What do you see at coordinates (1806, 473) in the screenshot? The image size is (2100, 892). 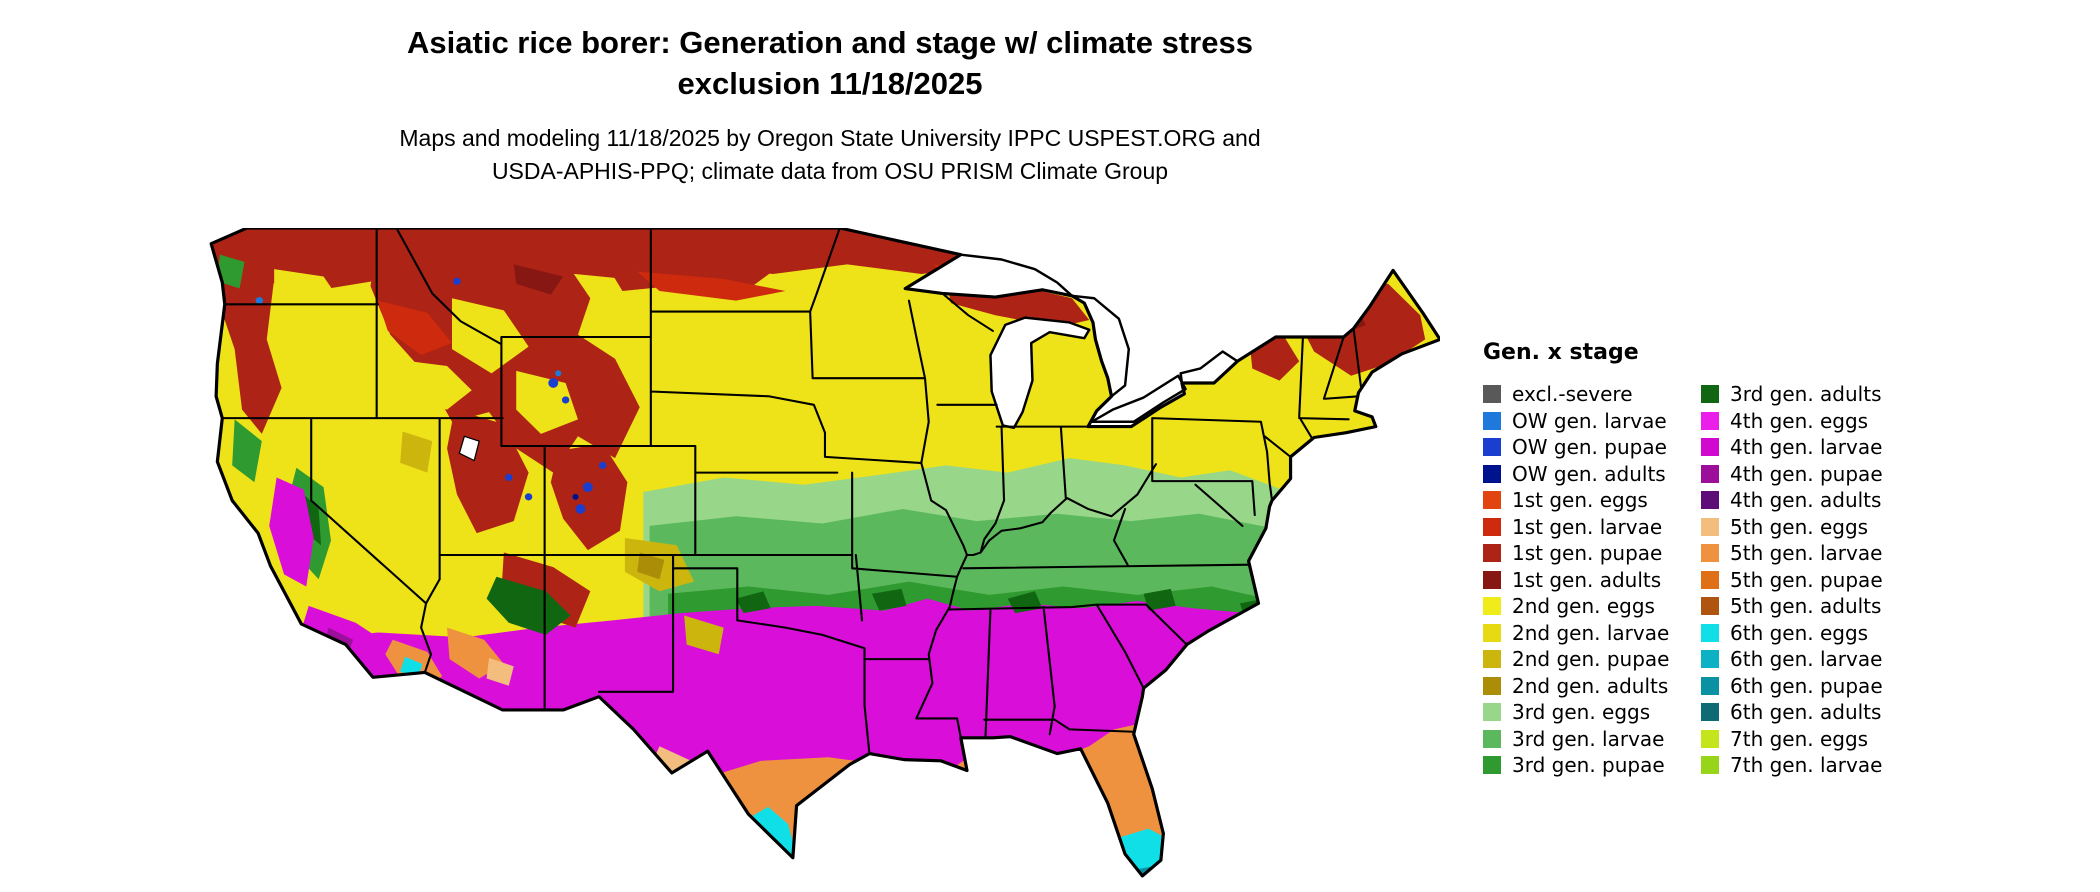 I see `legend-label: 4th gen. pupae` at bounding box center [1806, 473].